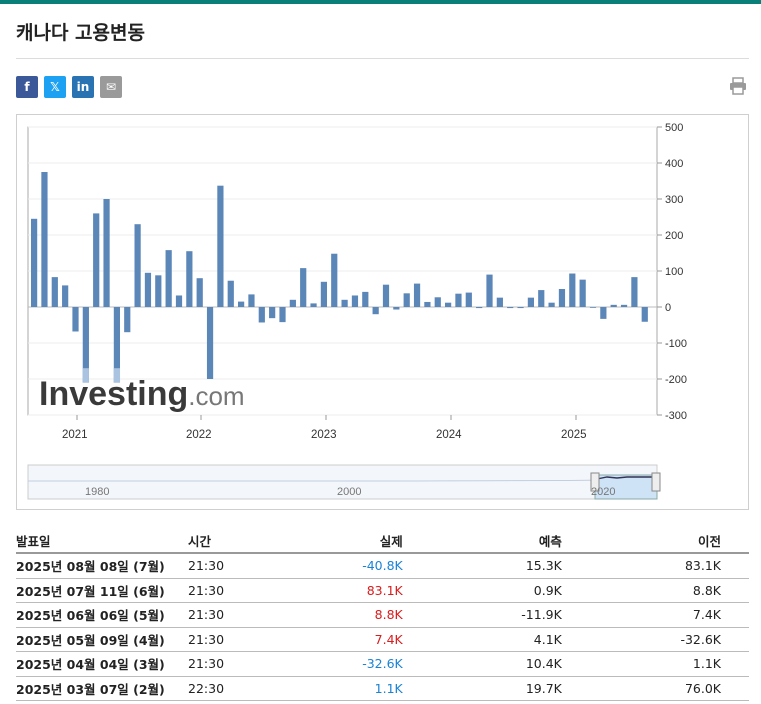 The width and height of the screenshot is (761, 704). I want to click on table-row: 2025년 05월 09일 (4월) 21:30 7.4K 4.1K -32.6K, so click(382, 639).